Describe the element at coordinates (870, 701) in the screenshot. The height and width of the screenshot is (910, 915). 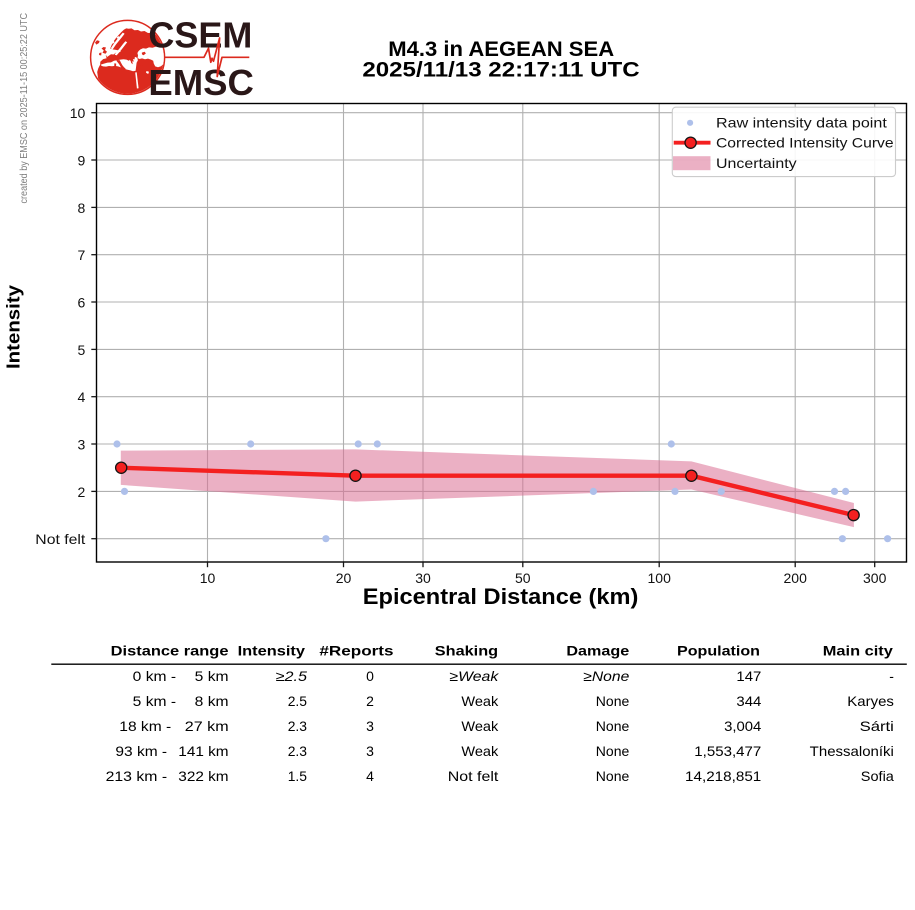
I see `svg-text: Karyes` at that location.